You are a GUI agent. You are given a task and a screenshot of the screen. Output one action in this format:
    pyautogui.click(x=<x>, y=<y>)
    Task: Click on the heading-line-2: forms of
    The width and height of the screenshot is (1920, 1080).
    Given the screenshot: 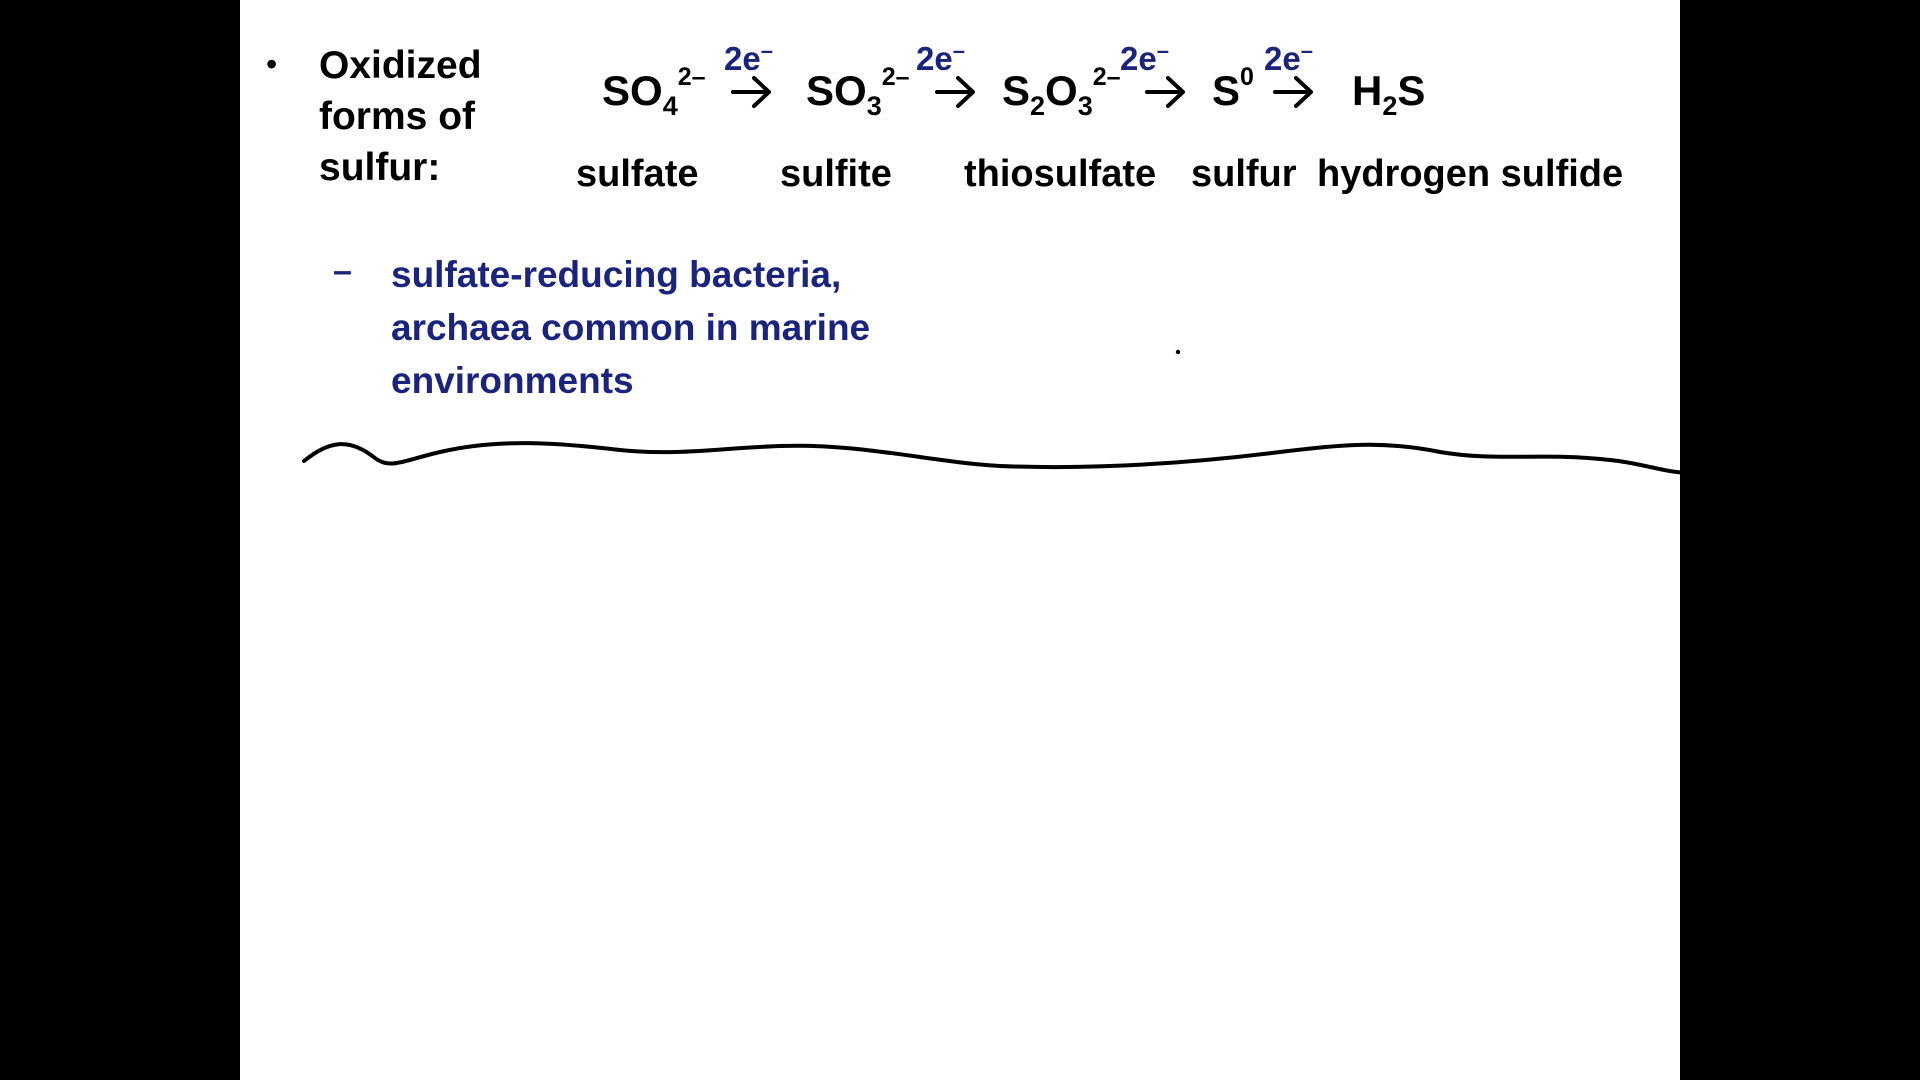 What is the action you would take?
    pyautogui.click(x=397, y=116)
    